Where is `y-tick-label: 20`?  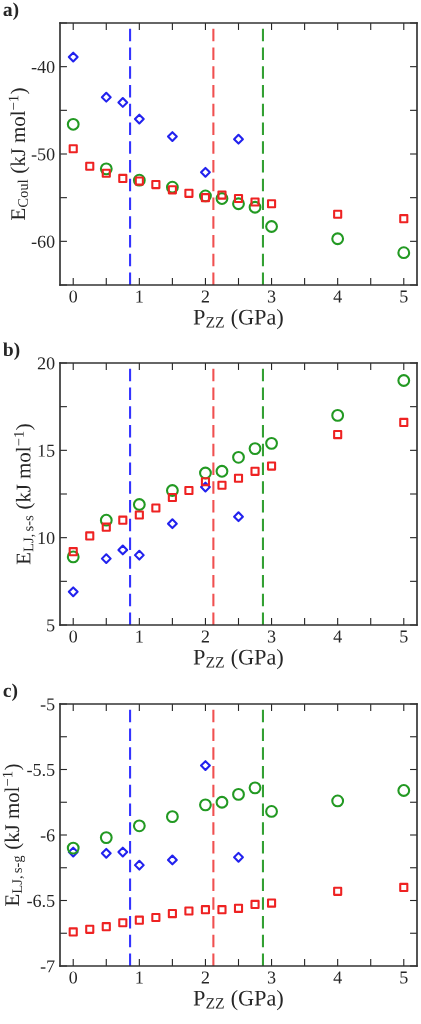
y-tick-label: 20 is located at coordinates (46, 363).